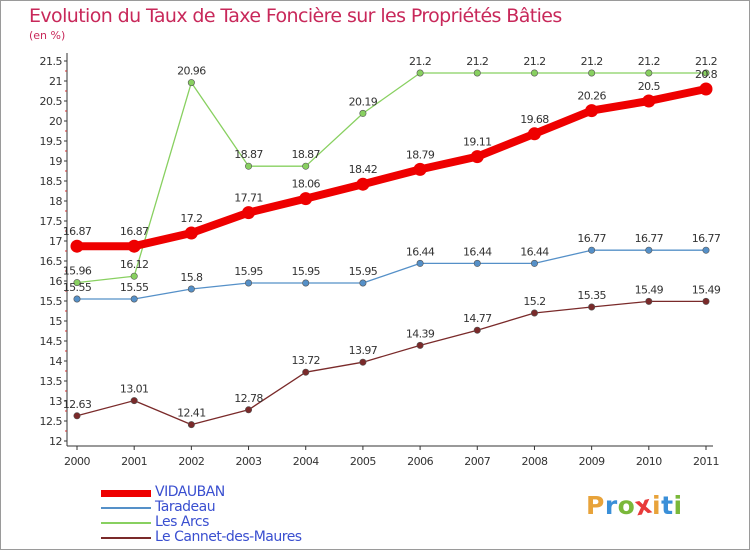 This screenshot has height=550, width=750. Describe the element at coordinates (55, 81) in the screenshot. I see `y-tick-label: 21` at that location.